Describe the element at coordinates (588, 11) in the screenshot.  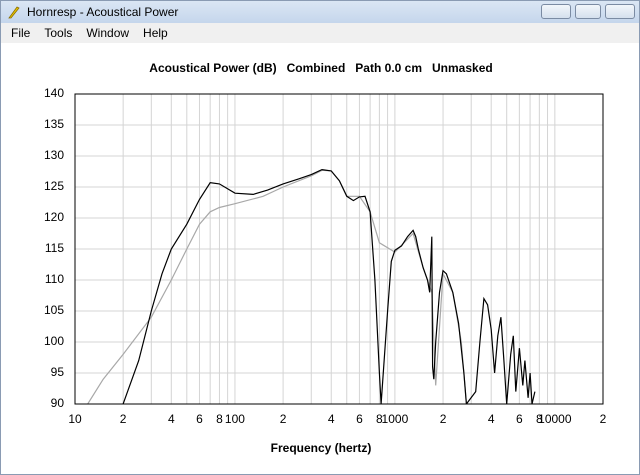
I see `maximize-button` at that location.